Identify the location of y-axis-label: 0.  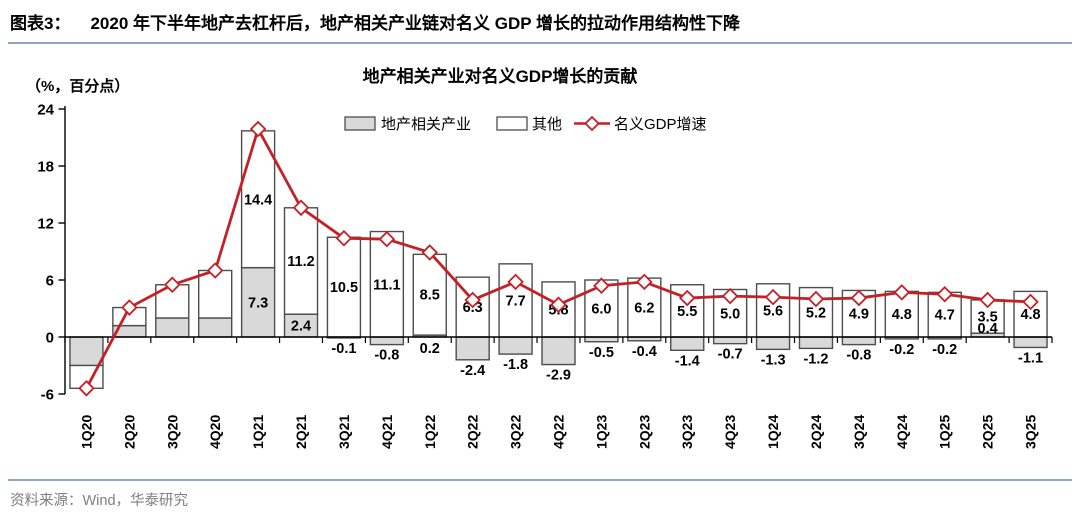
(50, 338).